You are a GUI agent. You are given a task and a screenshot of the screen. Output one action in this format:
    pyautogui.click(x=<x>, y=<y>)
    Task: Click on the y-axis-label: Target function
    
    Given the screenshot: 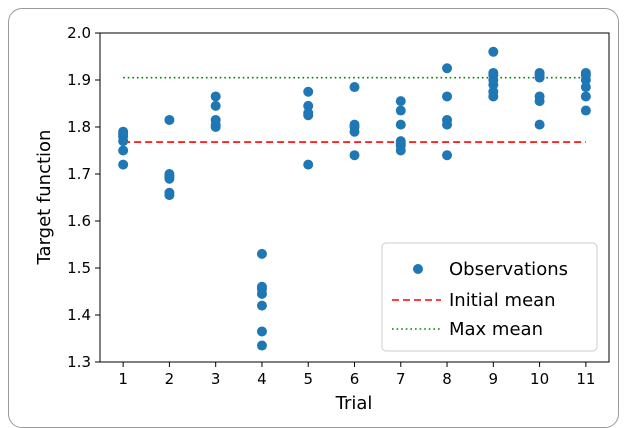 What is the action you would take?
    pyautogui.click(x=44, y=198)
    